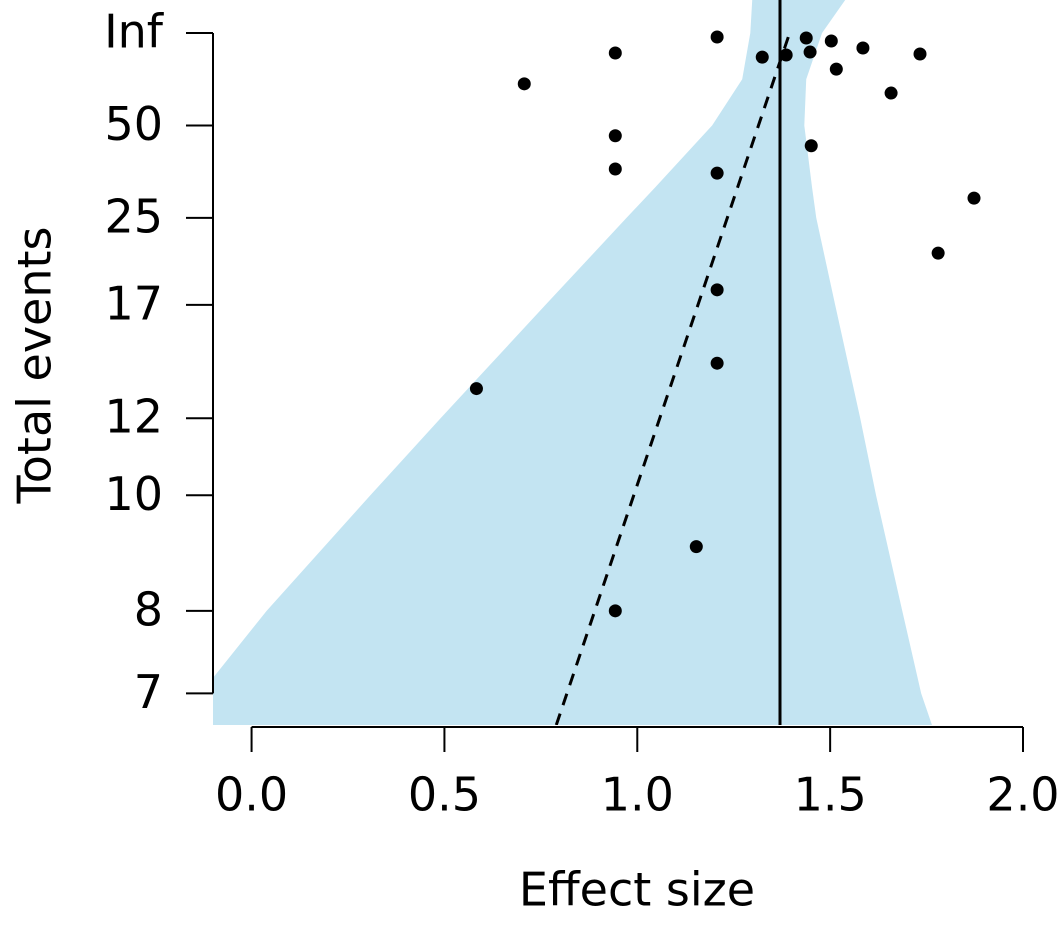  Describe the element at coordinates (133, 216) in the screenshot. I see `y-tick-label: 25` at that location.